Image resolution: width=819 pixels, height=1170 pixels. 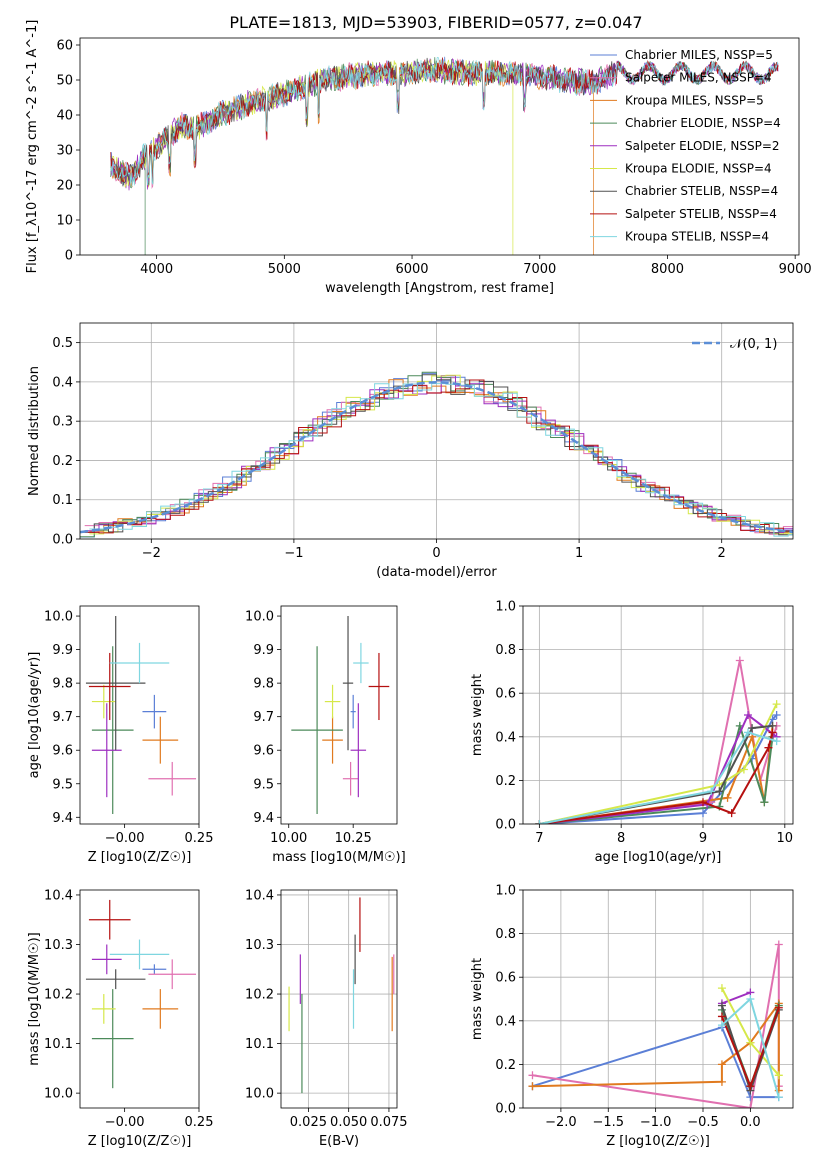 What do you see at coordinates (699, 55) in the screenshot?
I see `legend-label: Chabrier MILES, NSSP=5` at bounding box center [699, 55].